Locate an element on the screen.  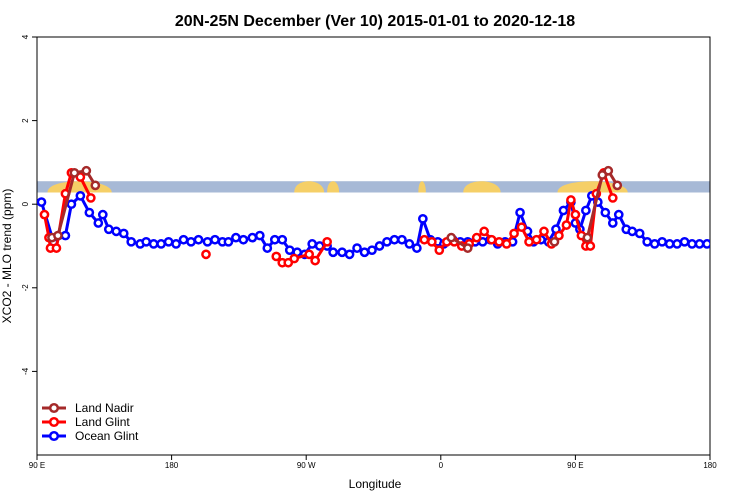
legend-label-land-nadir: Land Nadir is located at coordinates (104, 408).